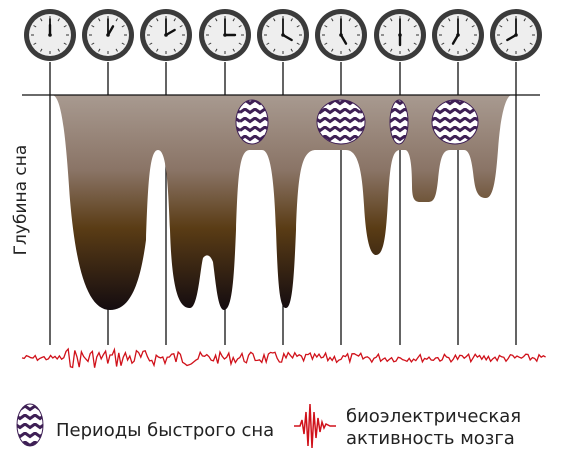  Describe the element at coordinates (315, 426) in the screenshot. I see `legend-eeg-icon` at that location.